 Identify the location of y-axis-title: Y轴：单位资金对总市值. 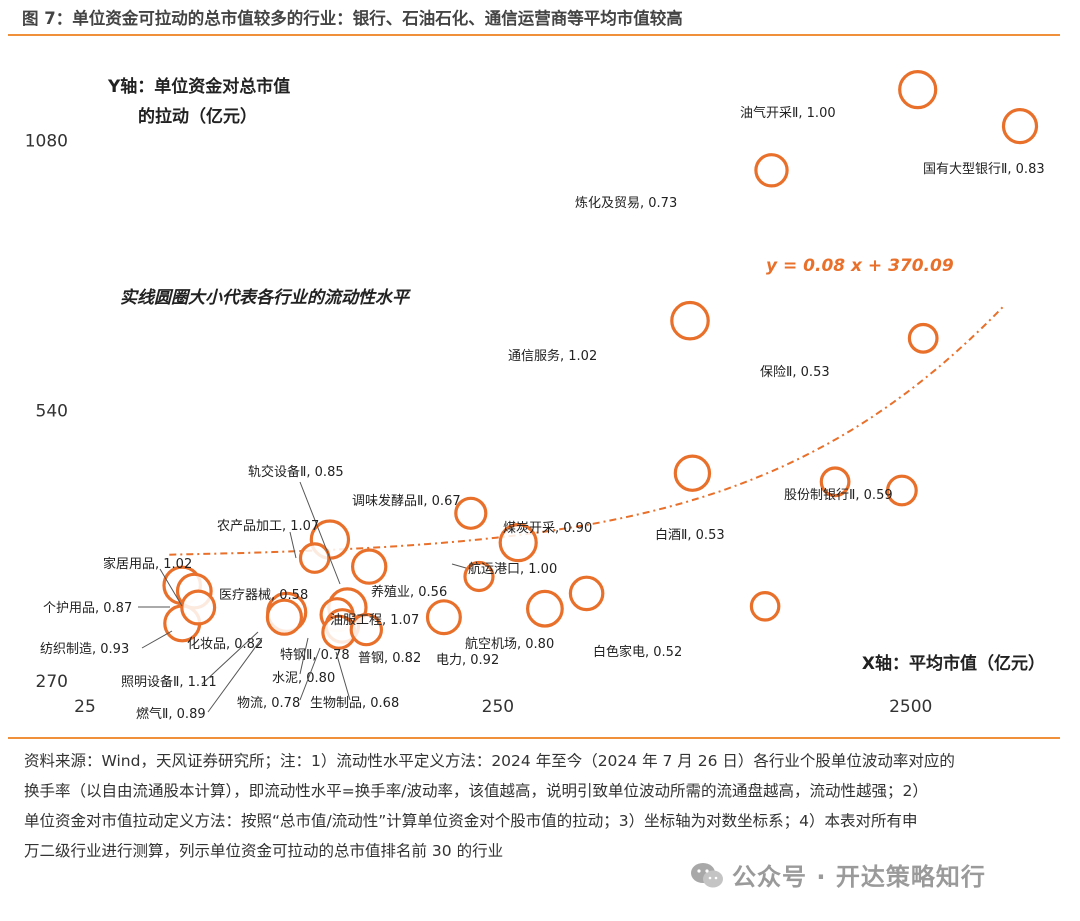
(198, 86).